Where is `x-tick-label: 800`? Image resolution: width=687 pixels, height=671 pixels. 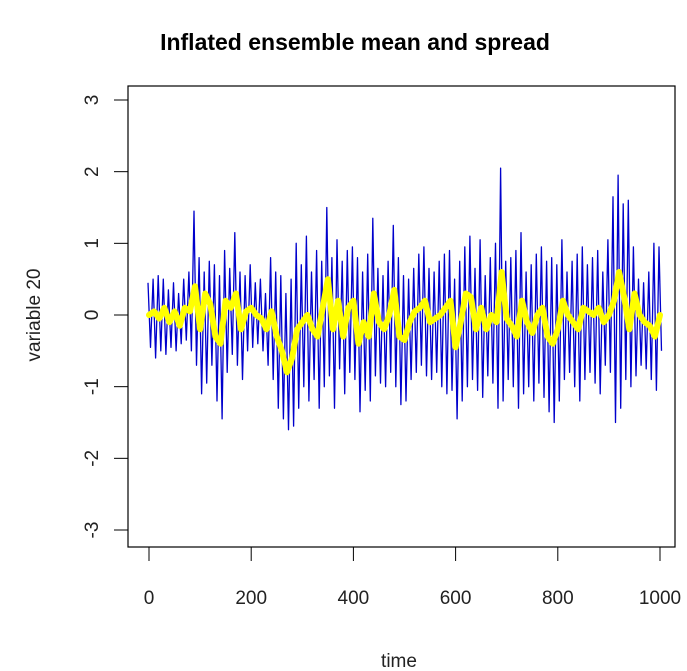 x-tick-label: 800 is located at coordinates (558, 598).